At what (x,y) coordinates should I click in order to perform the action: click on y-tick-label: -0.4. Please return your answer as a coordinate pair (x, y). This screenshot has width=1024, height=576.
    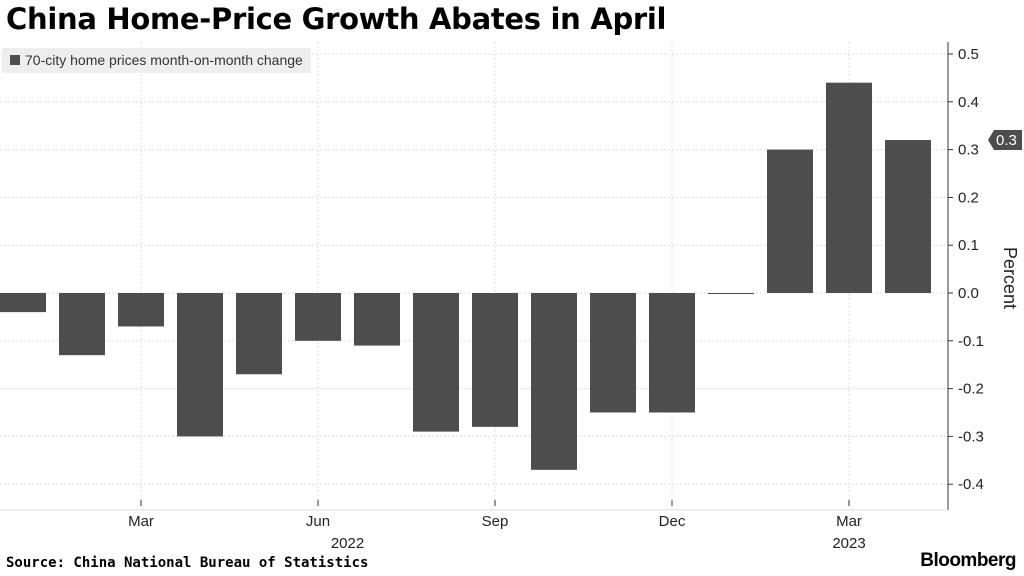
    Looking at the image, I should click on (971, 484).